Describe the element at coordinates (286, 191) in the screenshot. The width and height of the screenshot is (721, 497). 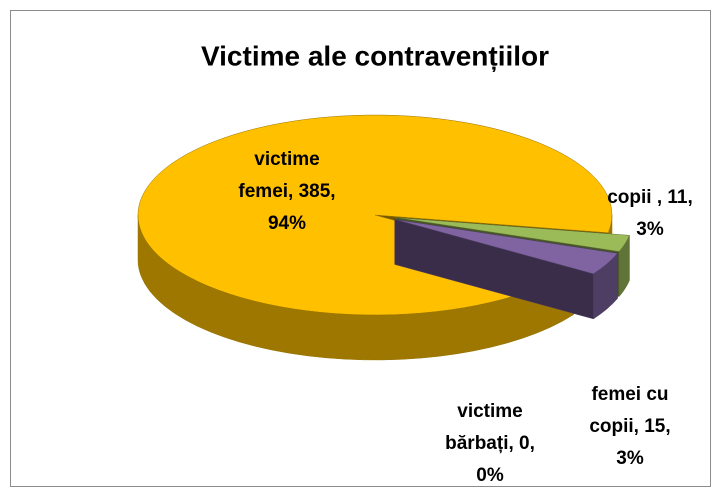
I see `data-label: femei, 385,` at that location.